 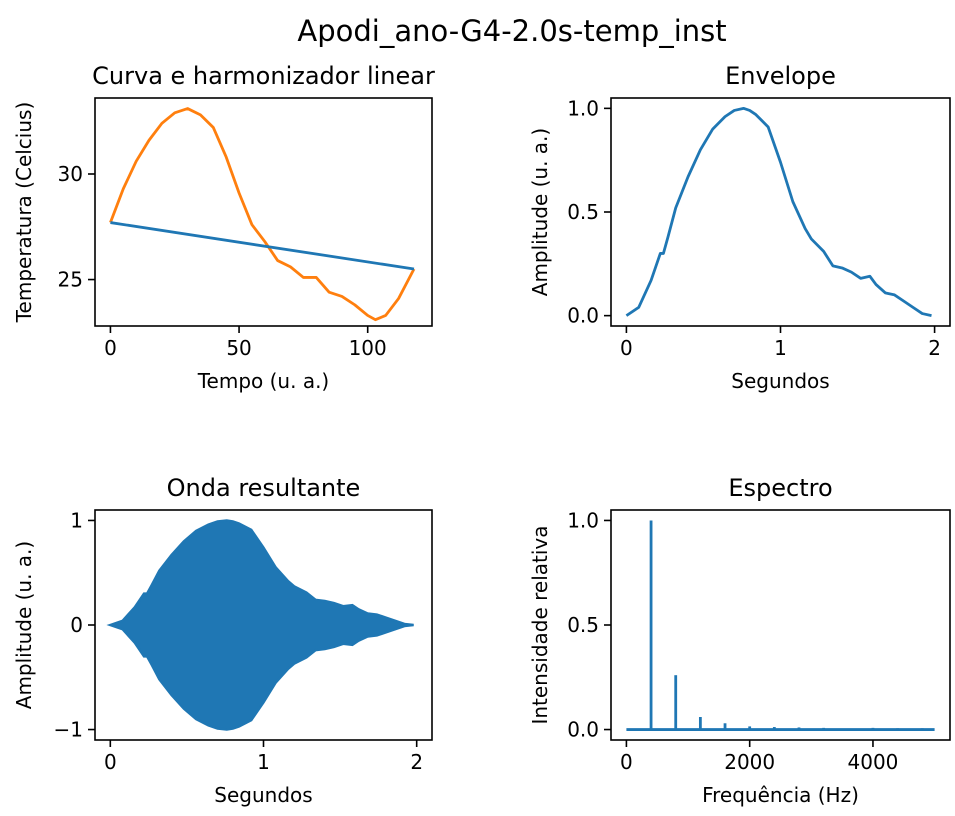 What do you see at coordinates (511, 31) in the screenshot?
I see `figure-suptitle: Apodi_ano-G4-2.0s-temp_inst` at bounding box center [511, 31].